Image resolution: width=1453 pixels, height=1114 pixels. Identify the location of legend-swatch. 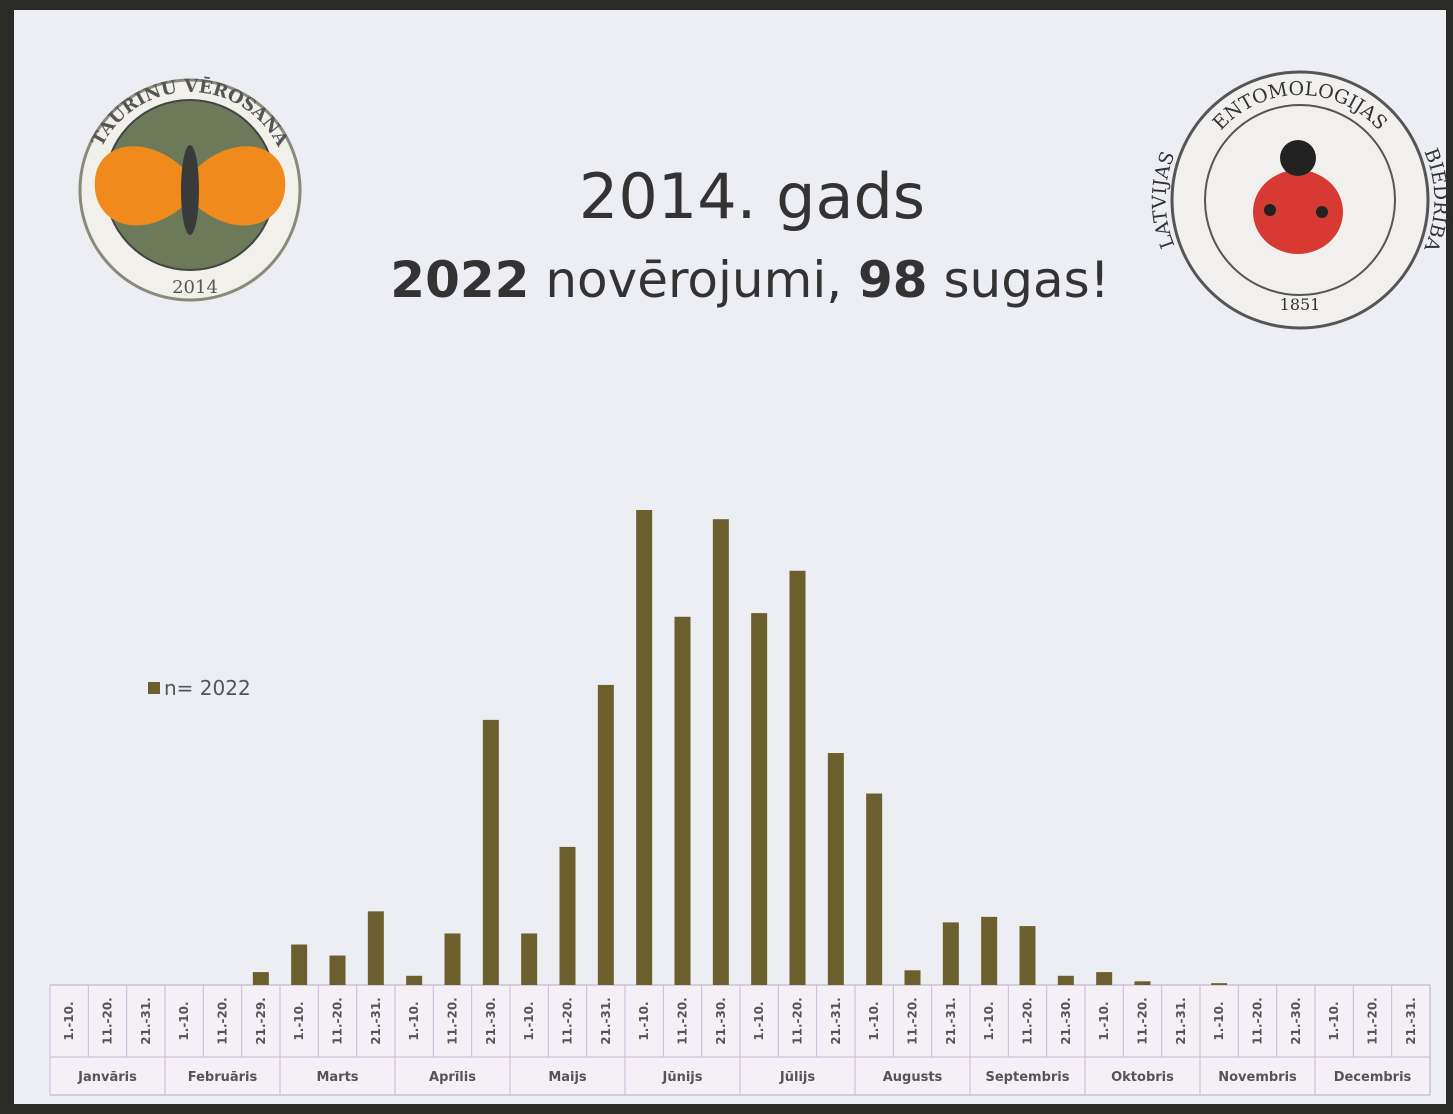
(154, 688).